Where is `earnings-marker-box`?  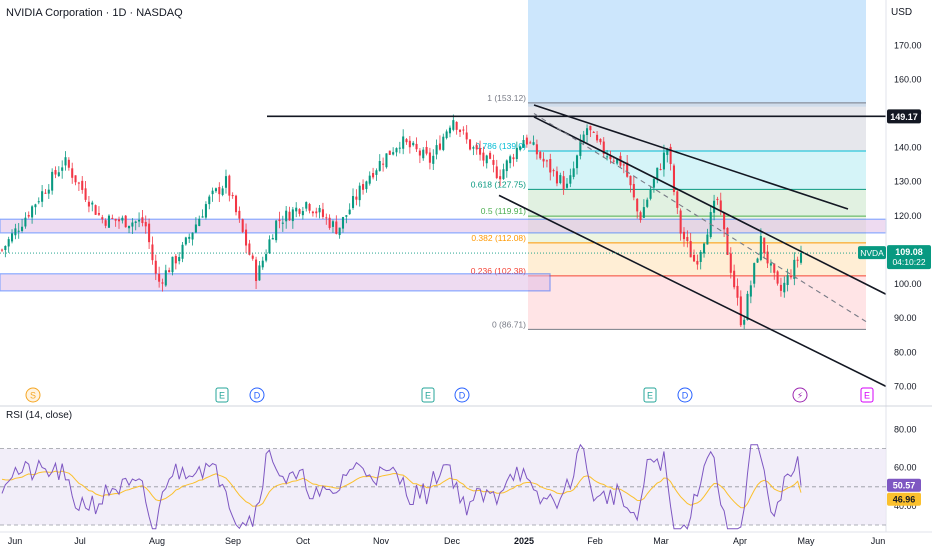
earnings-marker-box is located at coordinates (650, 395).